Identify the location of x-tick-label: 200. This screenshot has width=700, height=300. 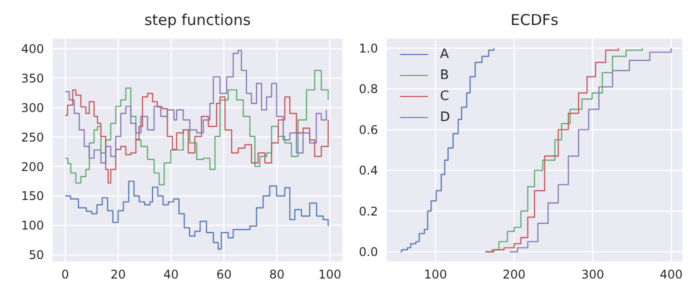
(514, 275).